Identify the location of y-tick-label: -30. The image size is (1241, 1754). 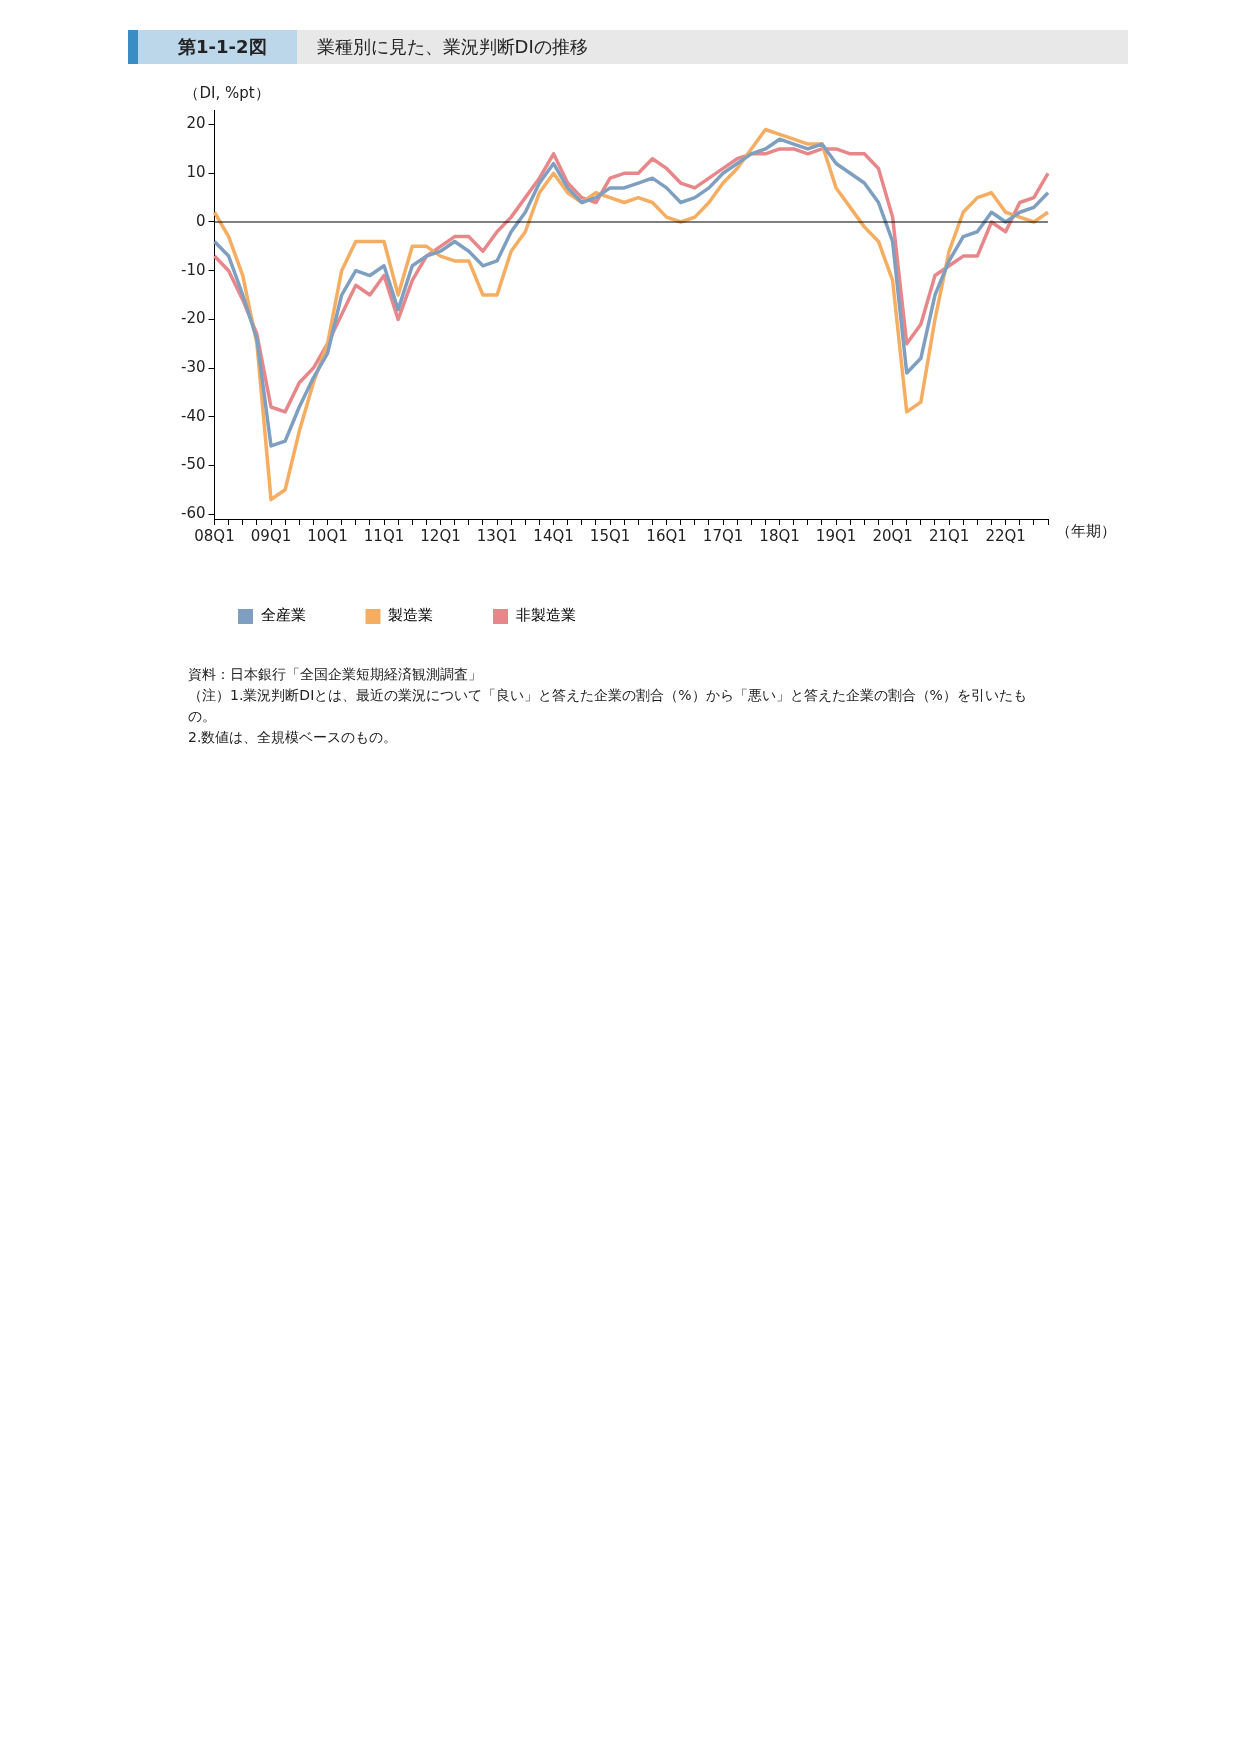
(193, 366).